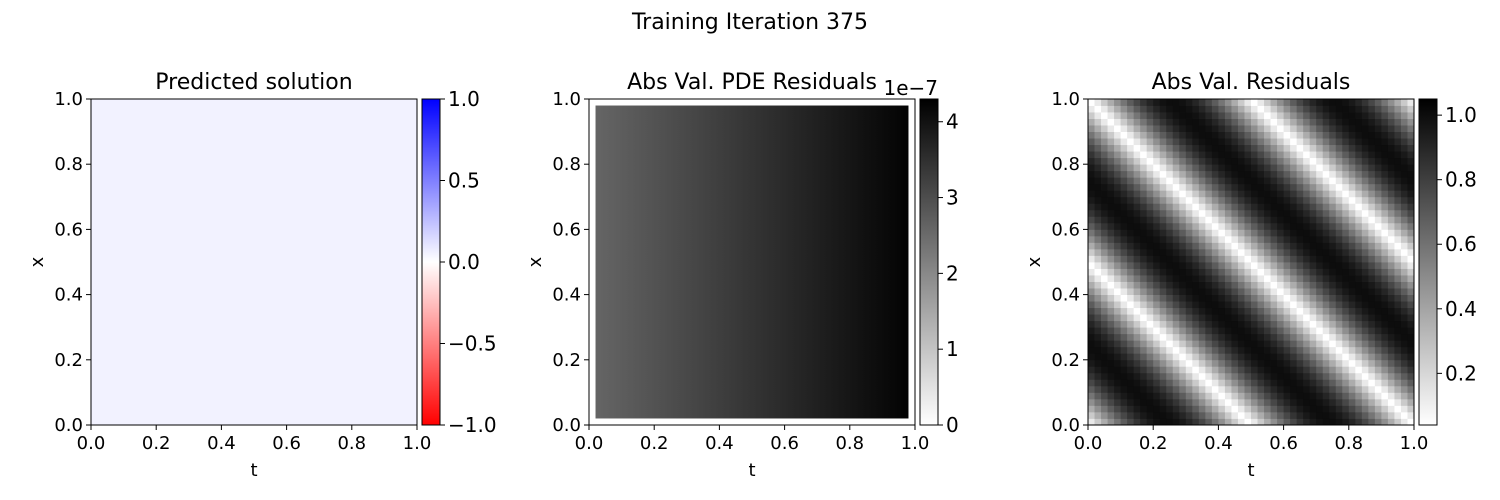  Describe the element at coordinates (1461, 180) in the screenshot. I see `colorbar-tick-label: 0.8` at that location.